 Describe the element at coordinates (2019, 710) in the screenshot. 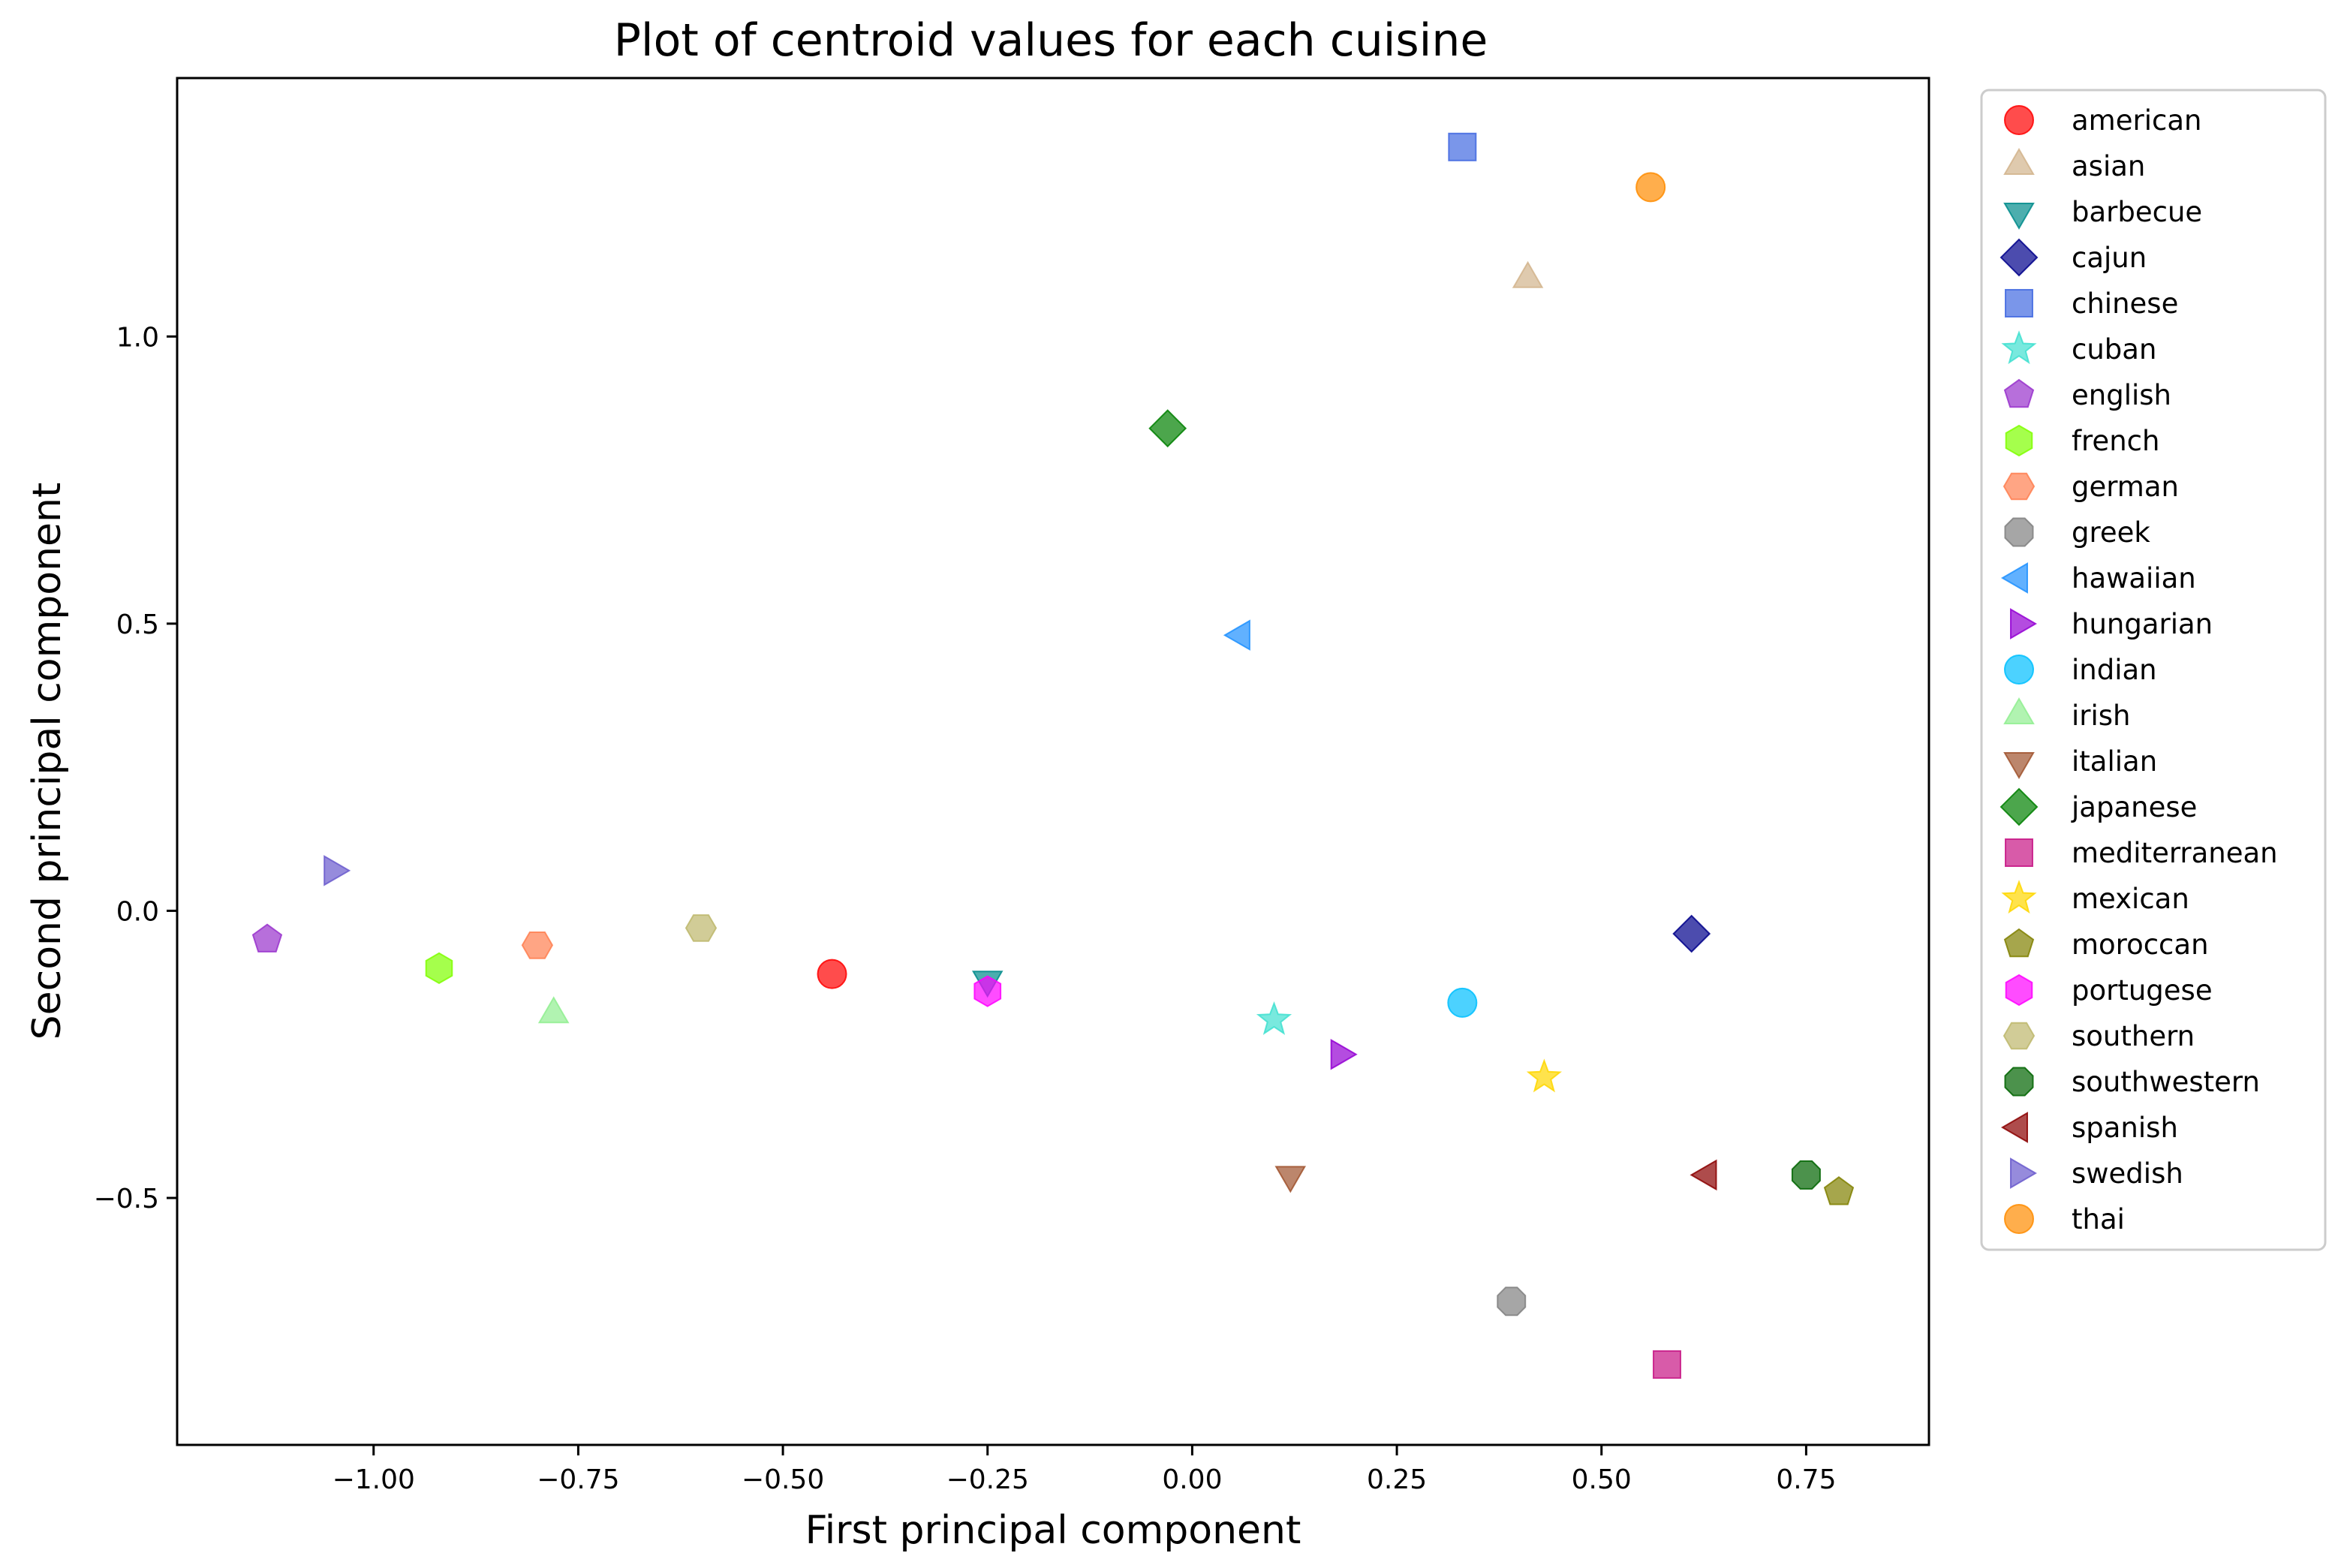

I see `legend-marker-irish` at that location.